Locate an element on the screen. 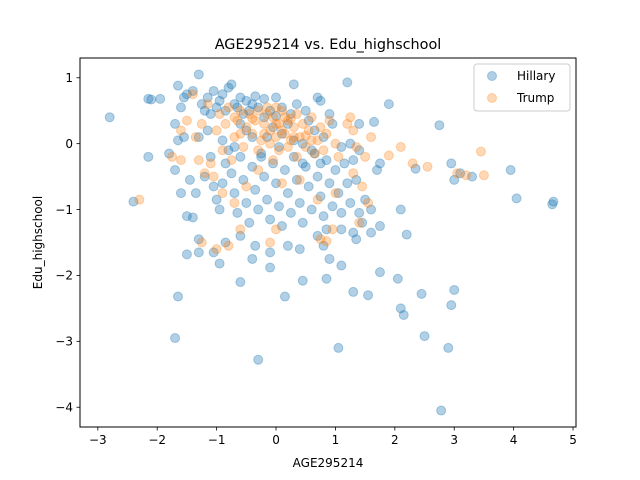 The image size is (640, 480). y-tick-label: −3 is located at coordinates (64, 342).